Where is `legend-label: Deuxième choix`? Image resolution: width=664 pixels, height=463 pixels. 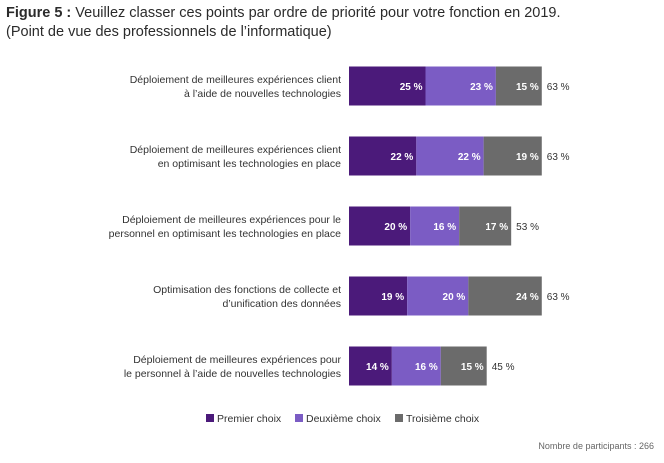
legend-label: Deuxième choix is located at coordinates (343, 419).